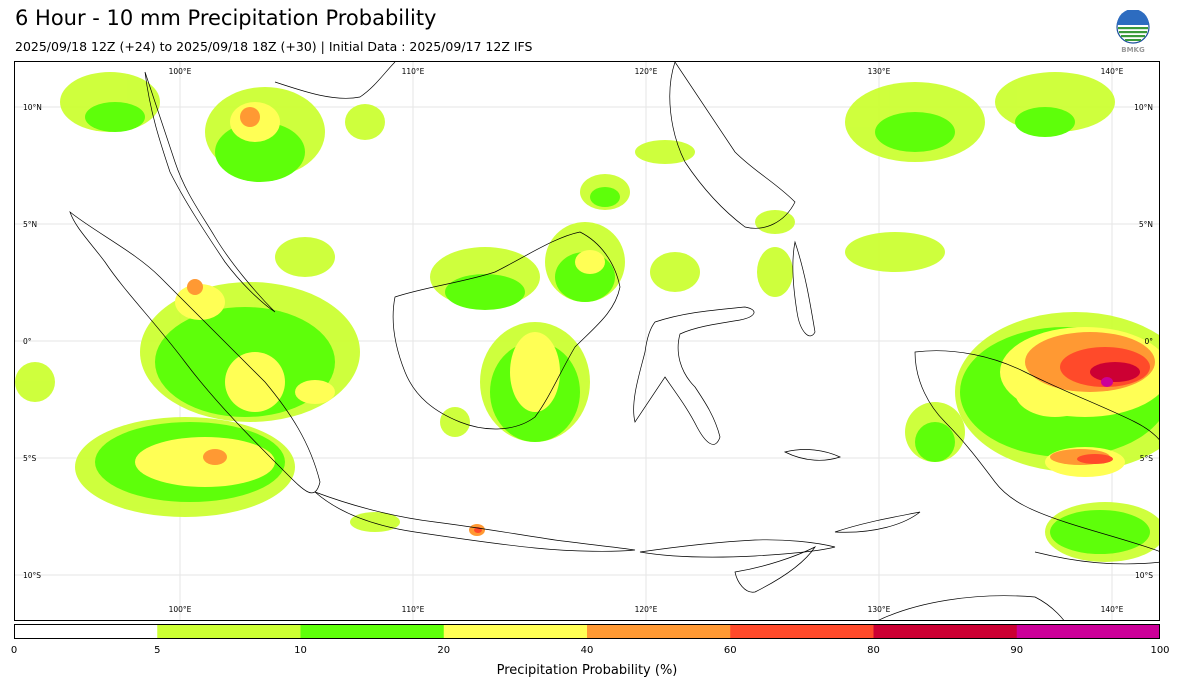 The image size is (1180, 690). What do you see at coordinates (873, 650) in the screenshot?
I see `colorbar-tick-label: 80` at bounding box center [873, 650].